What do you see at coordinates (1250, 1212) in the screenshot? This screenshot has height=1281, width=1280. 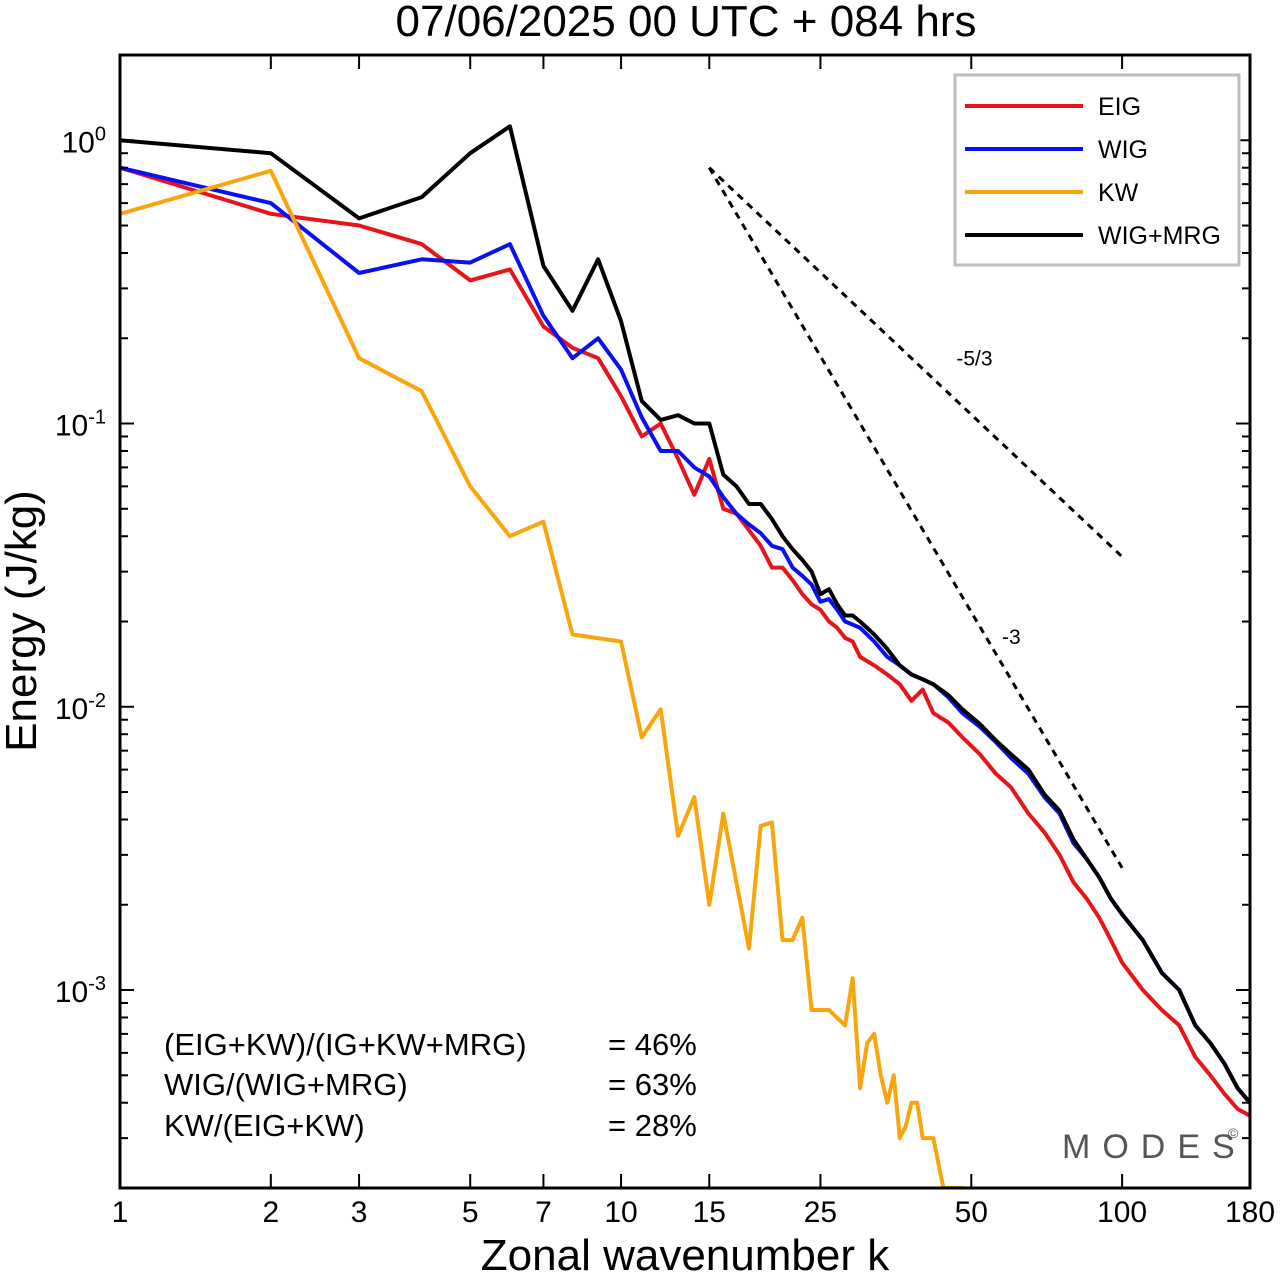 I see `x-tick-label: 180` at bounding box center [1250, 1212].